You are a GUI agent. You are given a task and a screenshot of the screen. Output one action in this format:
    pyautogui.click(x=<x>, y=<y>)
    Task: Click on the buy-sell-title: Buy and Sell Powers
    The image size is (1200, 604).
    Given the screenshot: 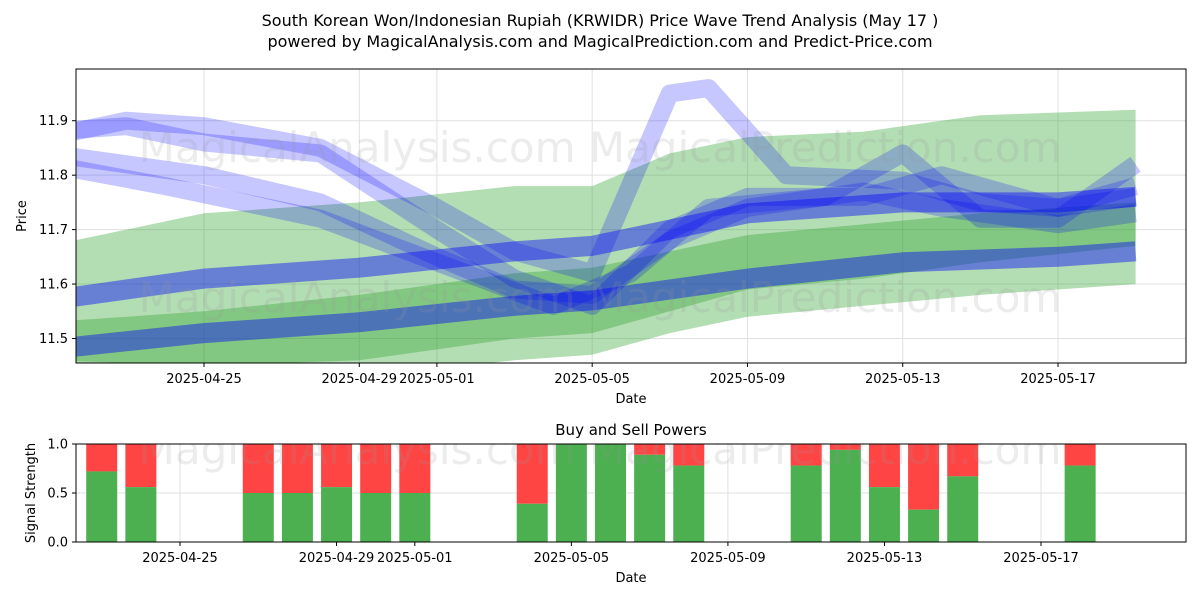 What is the action you would take?
    pyautogui.click(x=631, y=430)
    